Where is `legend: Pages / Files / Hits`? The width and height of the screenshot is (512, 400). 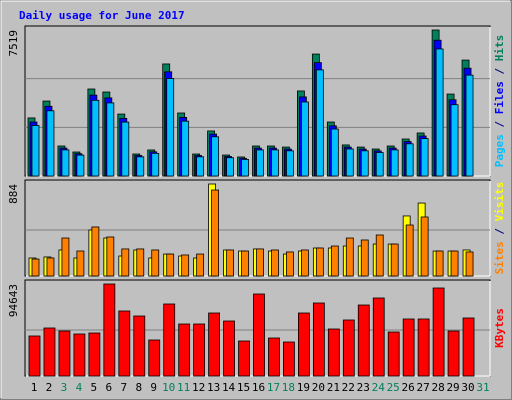
legend: Pages / Files / Hits is located at coordinates (499, 101).